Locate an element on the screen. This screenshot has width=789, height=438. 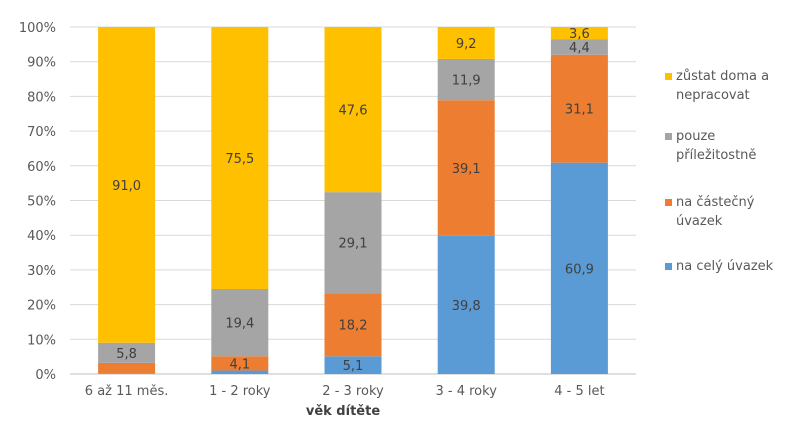
data-label: 91,0 is located at coordinates (126, 186).